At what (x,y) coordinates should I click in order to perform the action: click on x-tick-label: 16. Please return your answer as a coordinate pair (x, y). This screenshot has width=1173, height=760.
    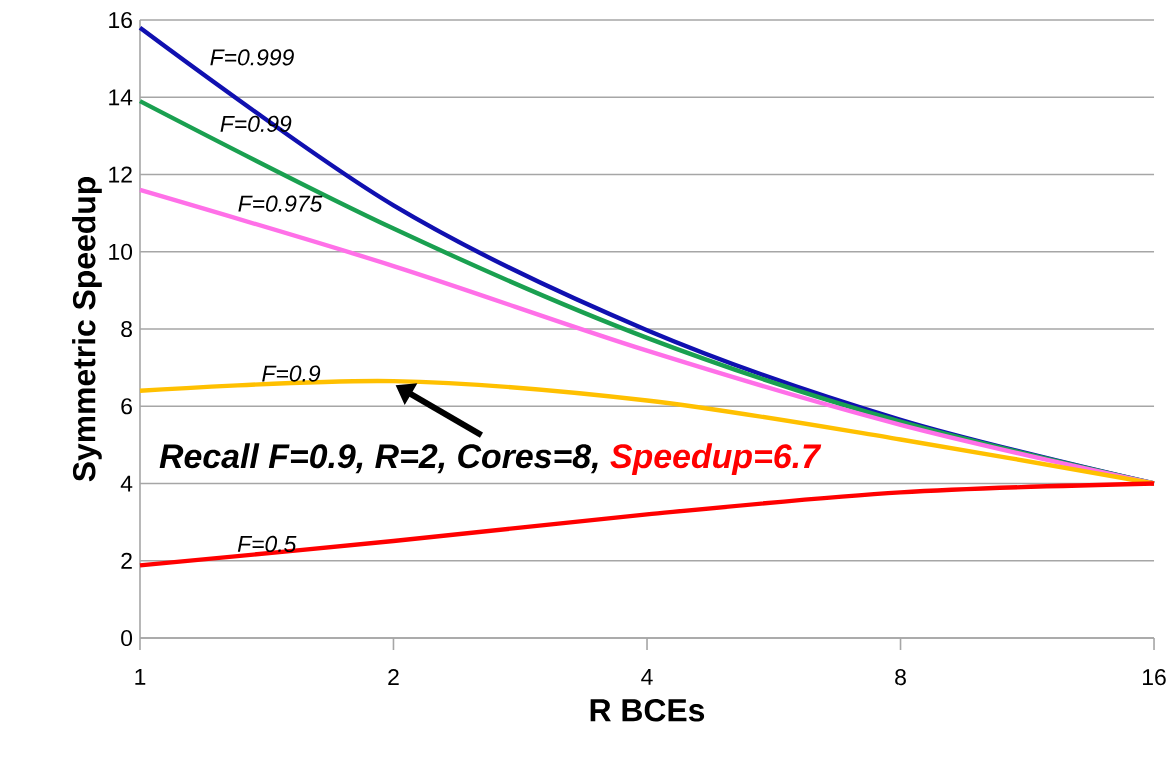
    Looking at the image, I should click on (1154, 677).